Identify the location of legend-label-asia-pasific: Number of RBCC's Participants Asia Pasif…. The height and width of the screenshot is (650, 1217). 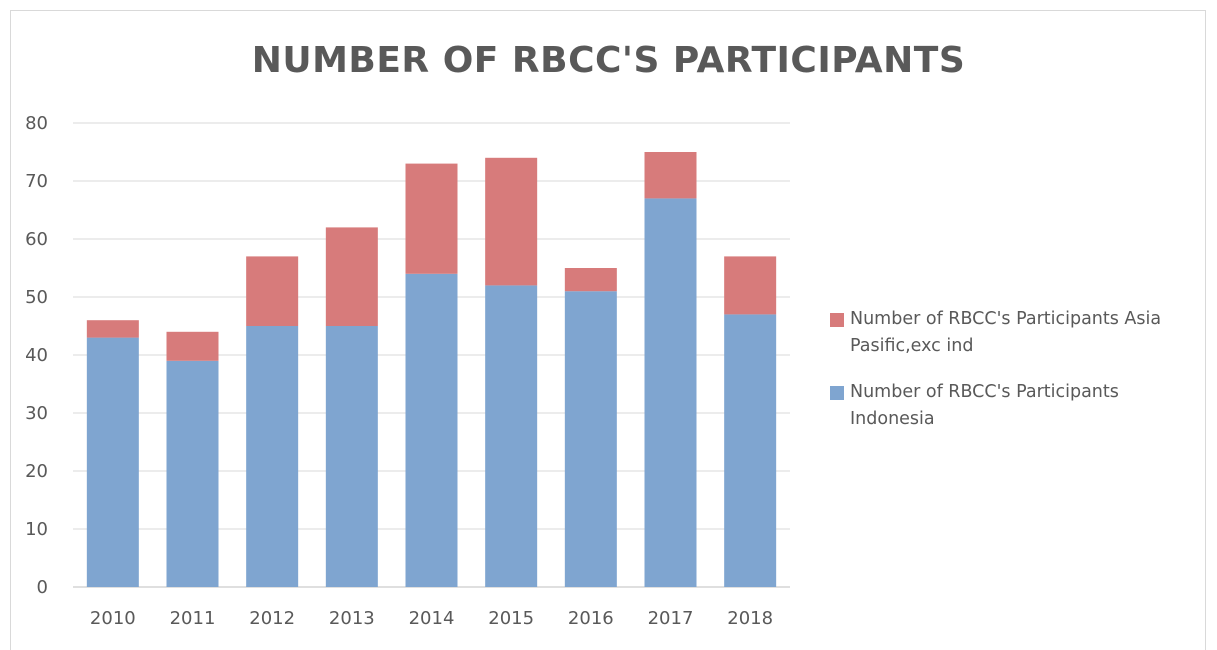
(1006, 332).